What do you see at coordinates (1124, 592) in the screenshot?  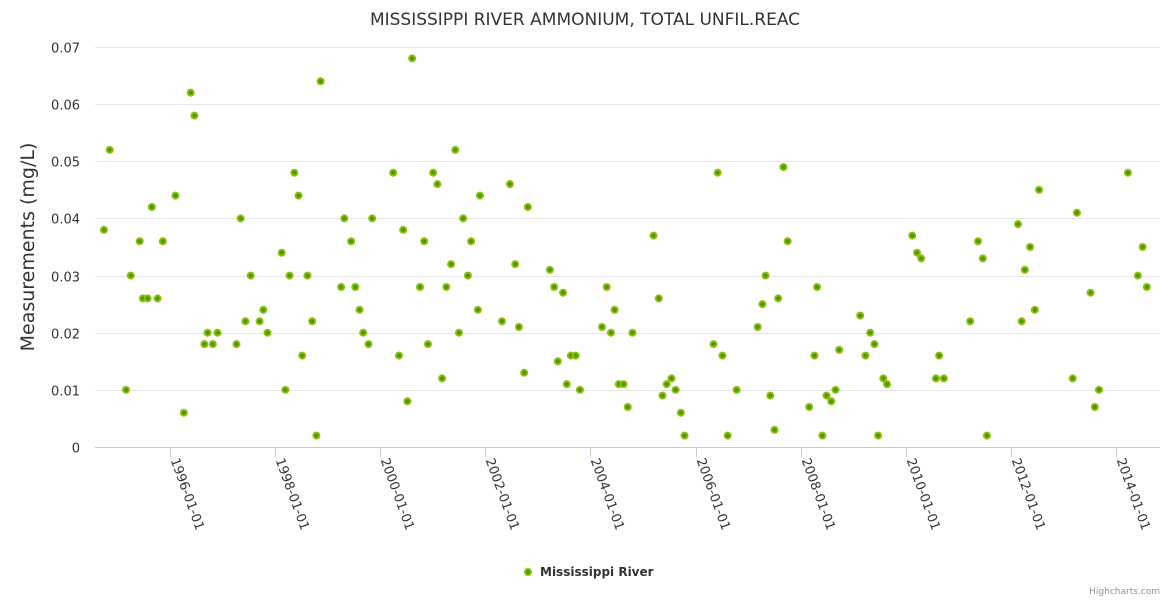 I see `credits-link: Highcharts.com` at bounding box center [1124, 592].